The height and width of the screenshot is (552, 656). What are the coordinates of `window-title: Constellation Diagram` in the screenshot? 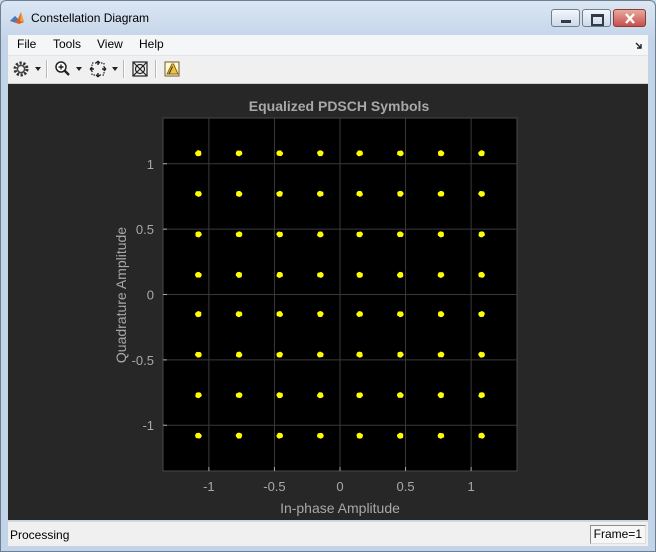 It's located at (90, 18).